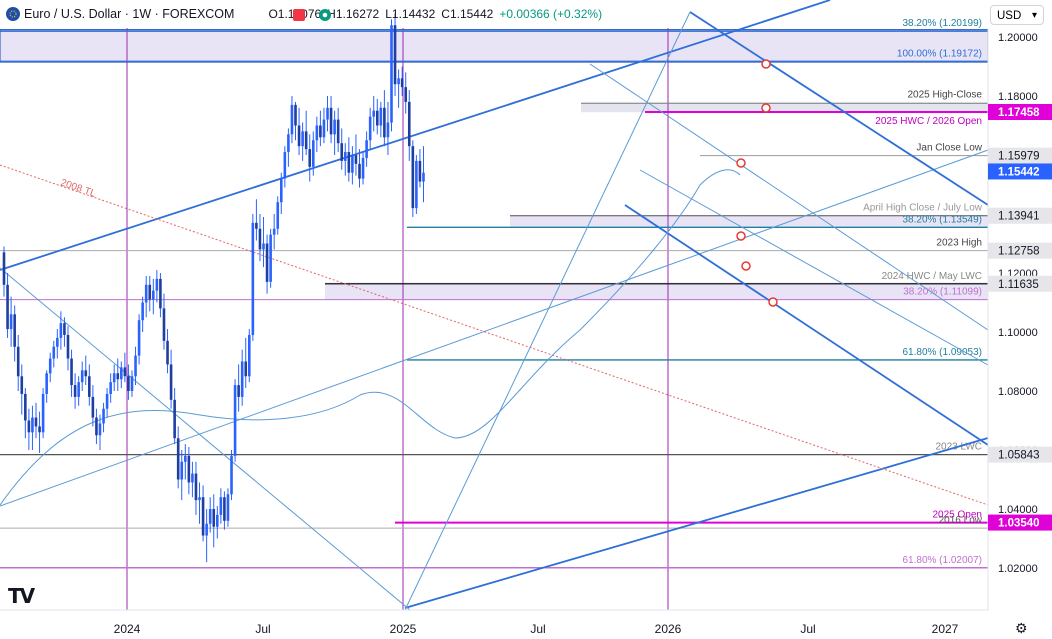 This screenshot has width=1052, height=639. I want to click on y-tick-label: 1.18000, so click(1018, 97).